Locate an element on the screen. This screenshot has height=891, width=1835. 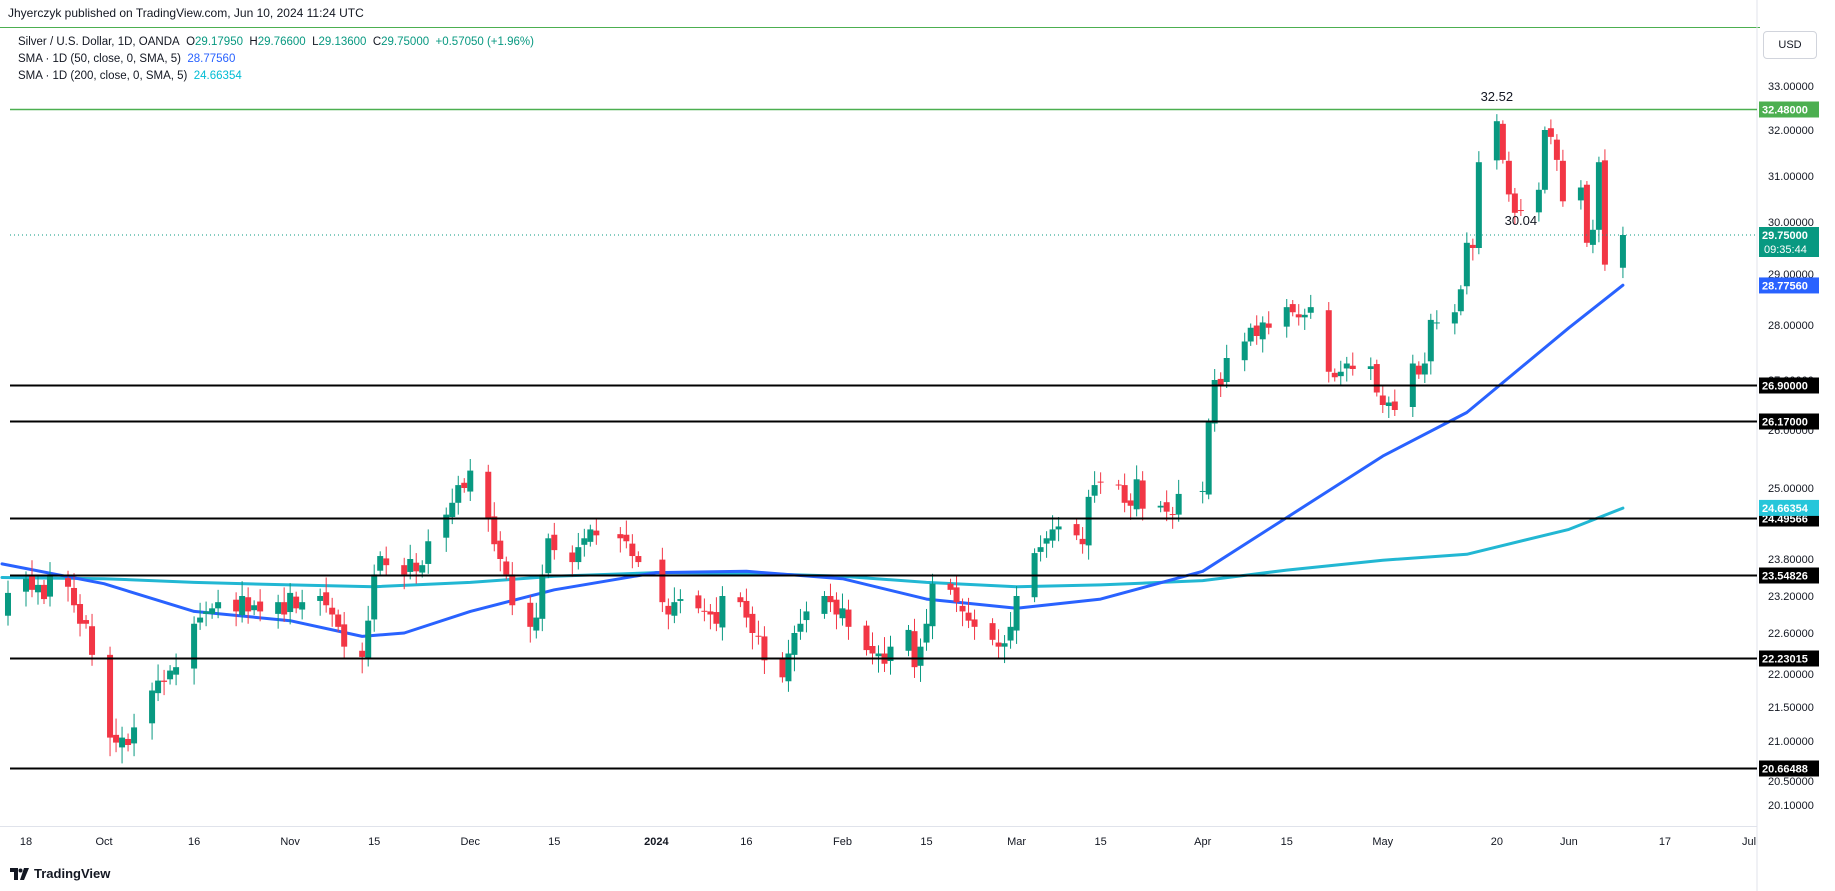
level-tag-text: 26.90000 is located at coordinates (1785, 387).